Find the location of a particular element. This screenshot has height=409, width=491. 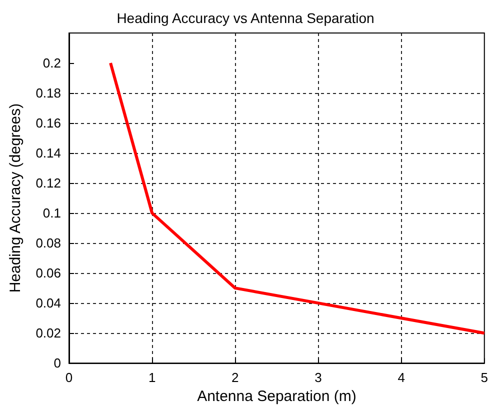

chart-title: Heading Accuracy vs Antenna Separation is located at coordinates (245, 18).